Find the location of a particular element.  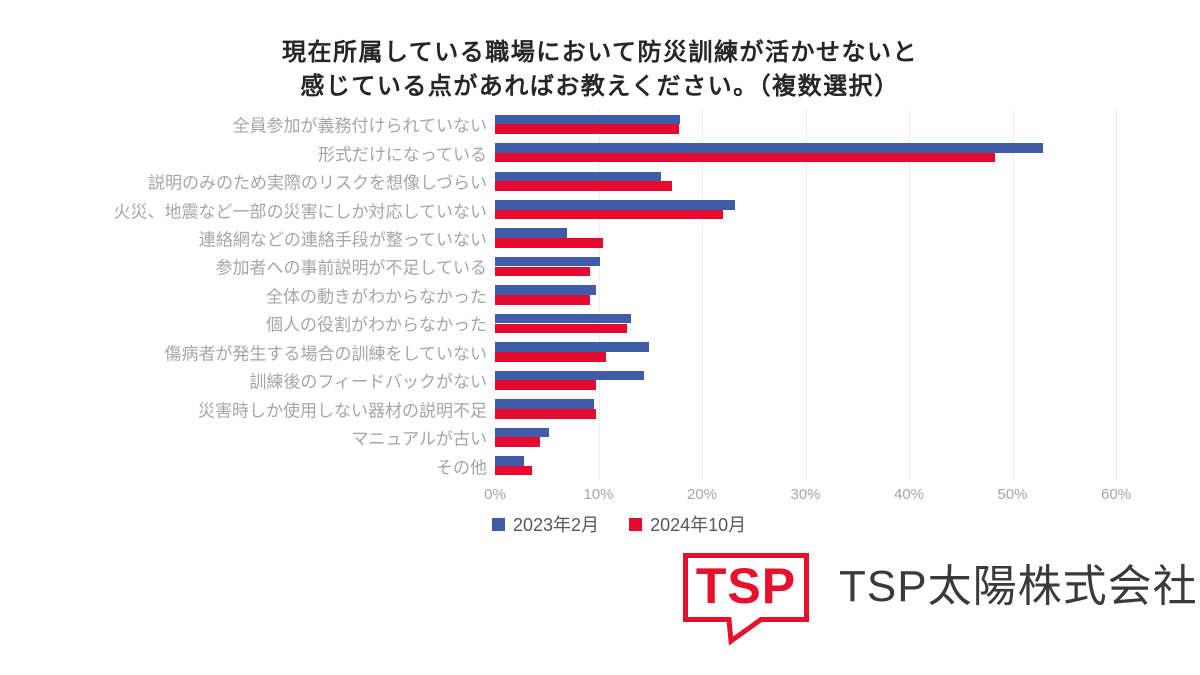

x-axis: 0% 10% 20% 30% 40% 50% 60% is located at coordinates (807, 493).